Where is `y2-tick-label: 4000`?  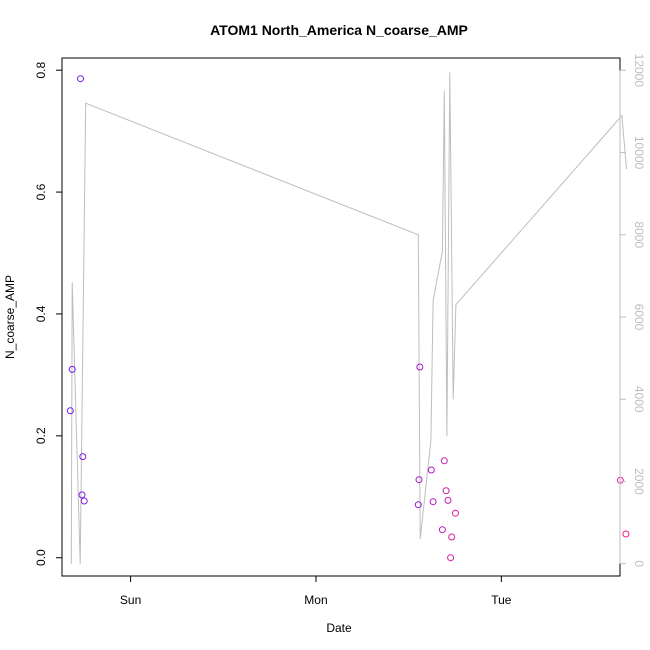
y2-tick-label: 4000 is located at coordinates (639, 399).